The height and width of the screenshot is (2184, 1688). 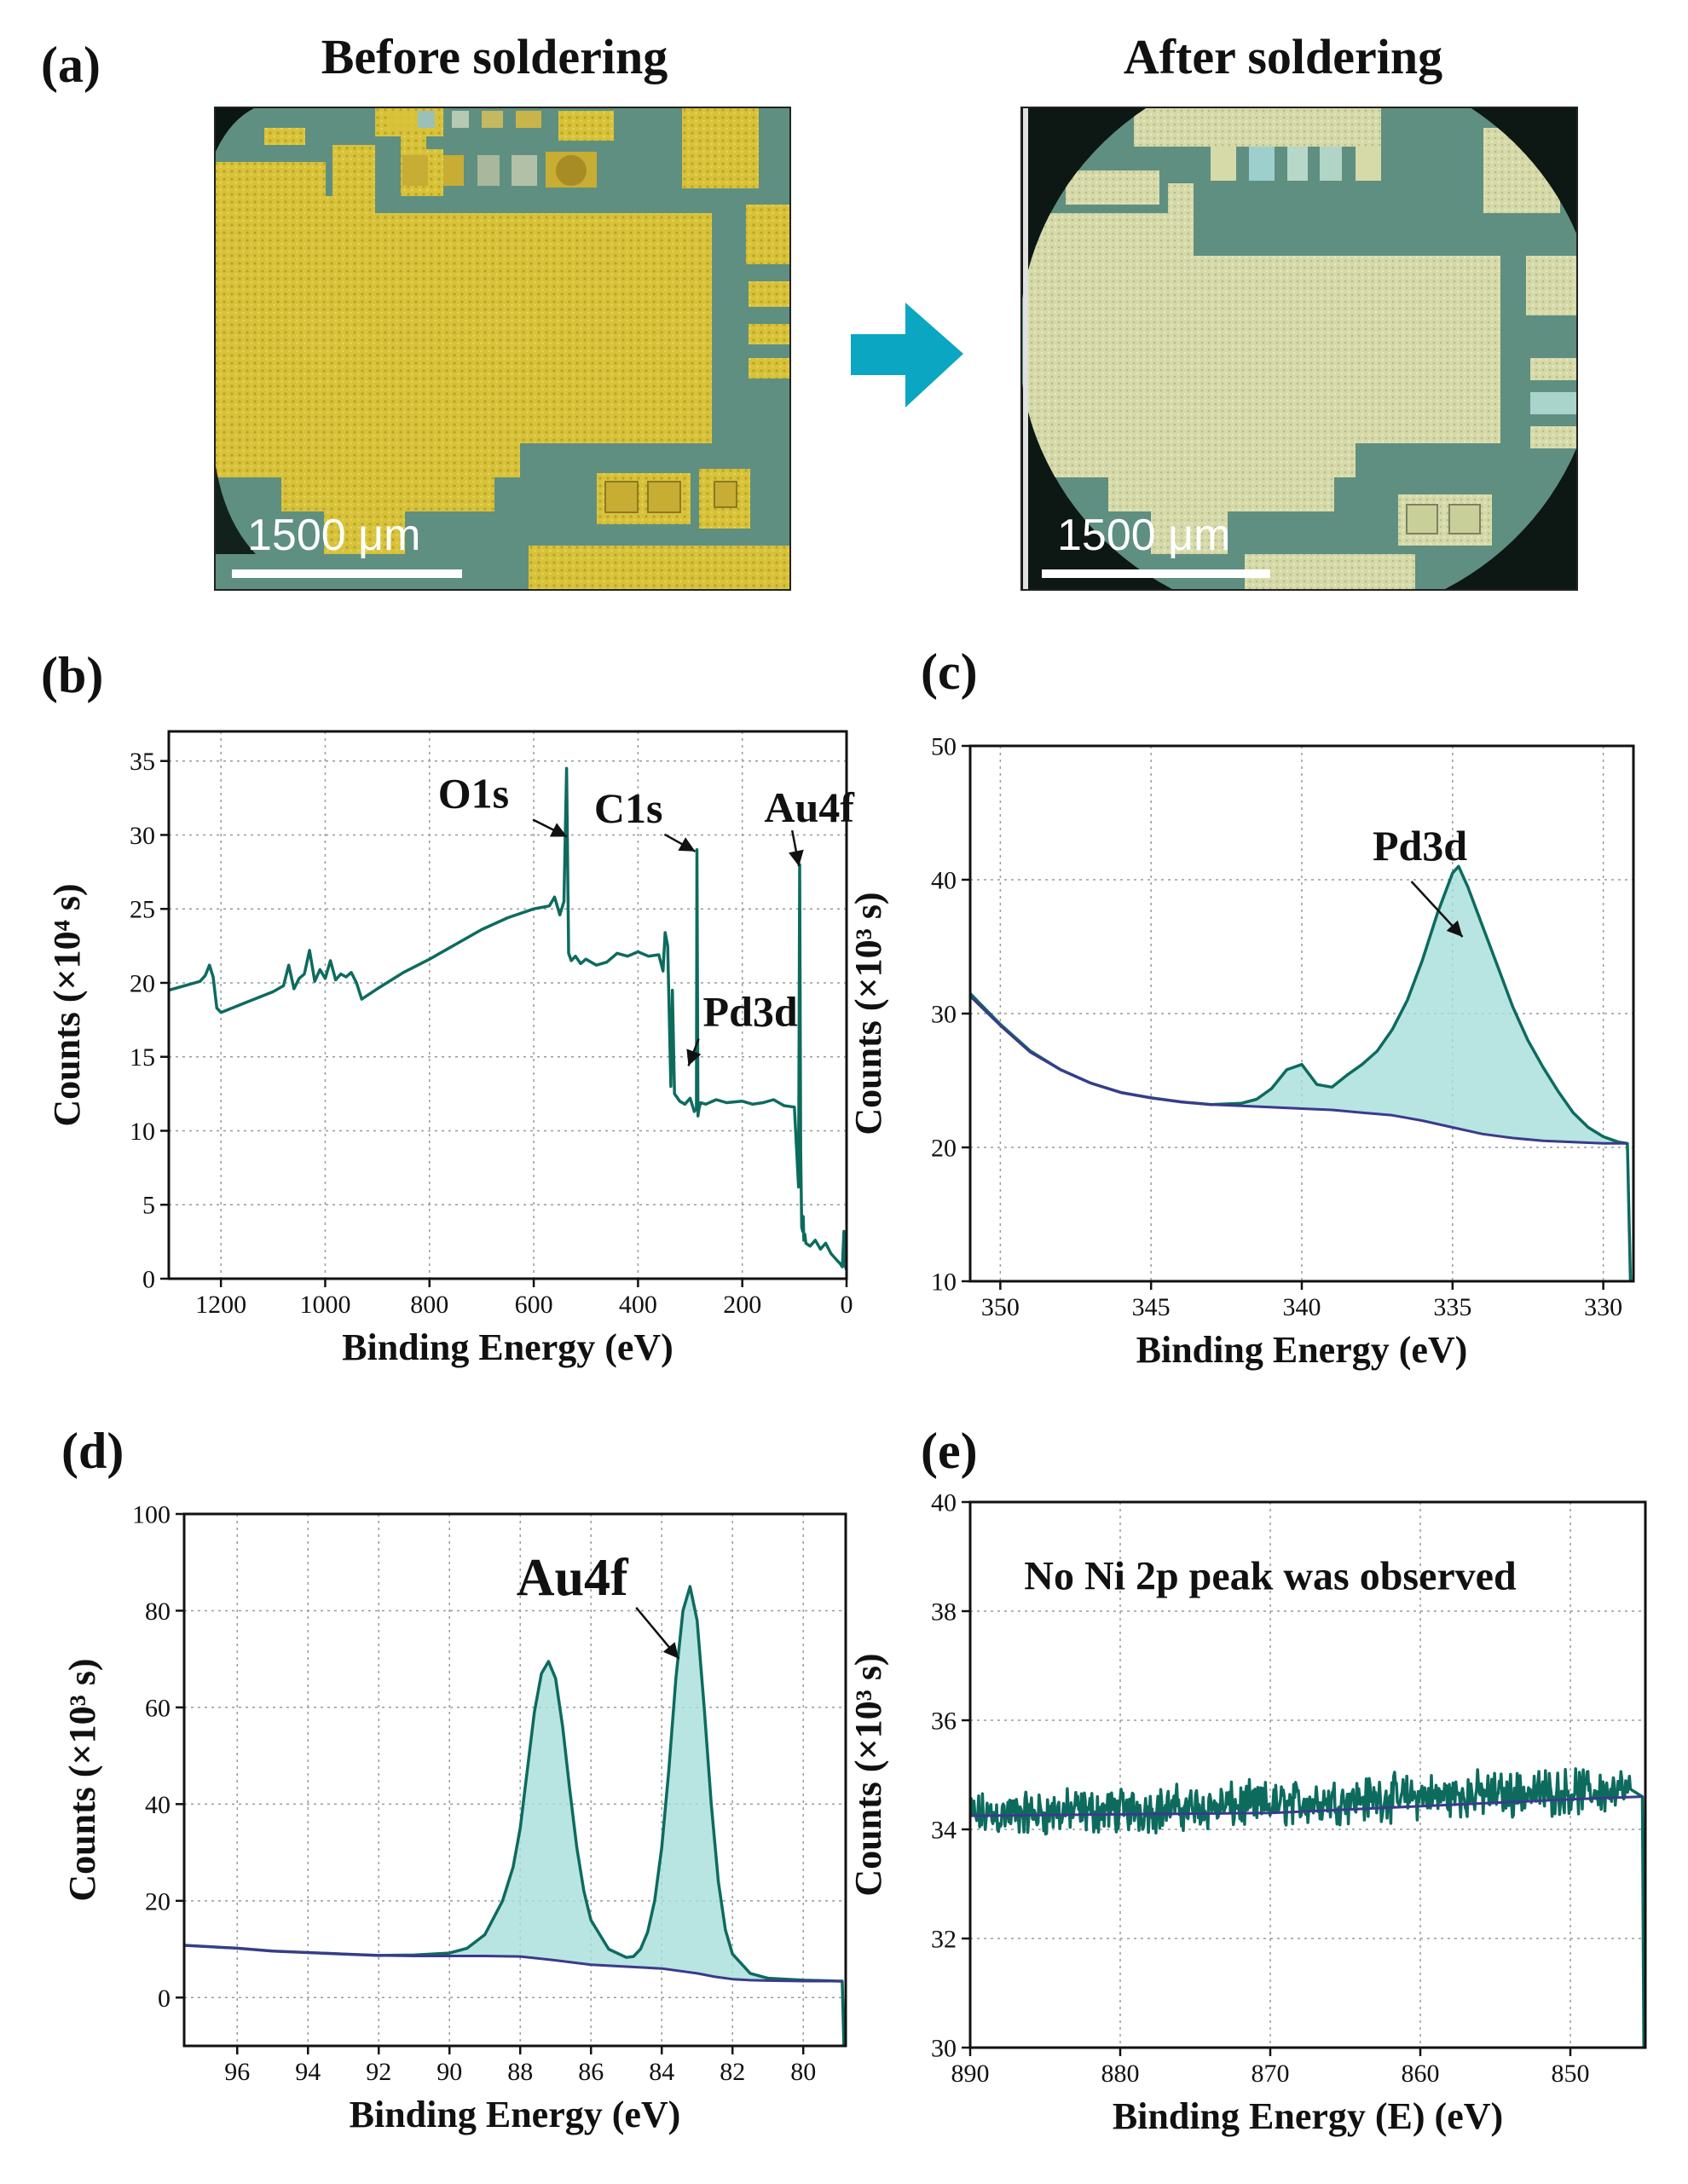 What do you see at coordinates (1603, 1307) in the screenshot?
I see `x-tick-label: 330` at bounding box center [1603, 1307].